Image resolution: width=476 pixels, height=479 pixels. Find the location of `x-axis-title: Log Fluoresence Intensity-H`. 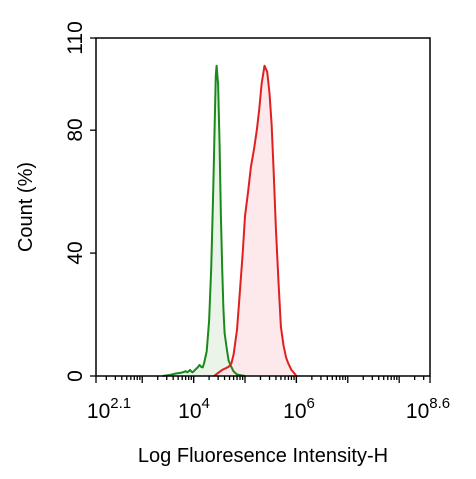

x-axis-title: Log Fluoresence Intensity-H is located at coordinates (263, 456).